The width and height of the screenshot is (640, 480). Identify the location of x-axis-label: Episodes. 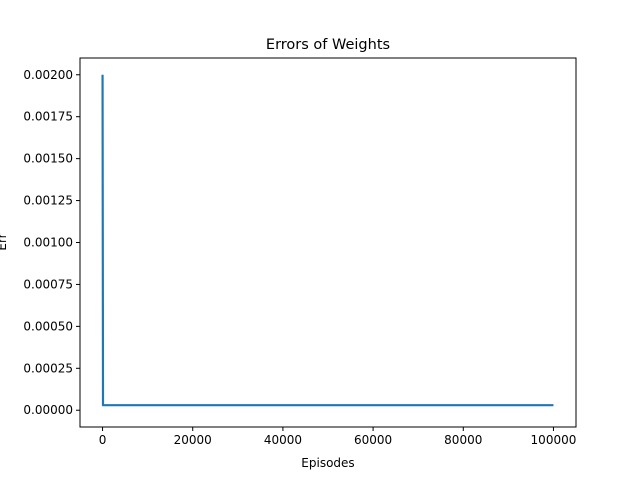
(327, 463).